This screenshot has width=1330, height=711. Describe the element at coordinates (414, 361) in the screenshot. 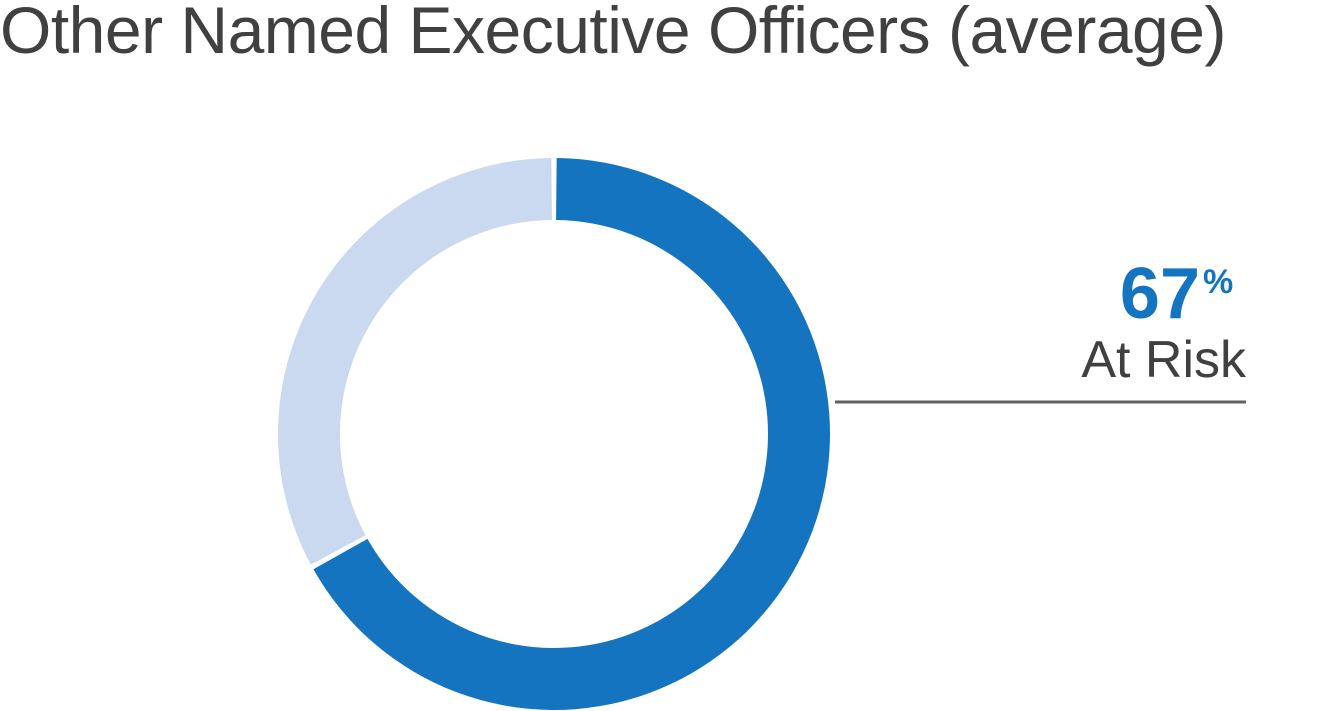

I see `donut-slice-remainder` at that location.